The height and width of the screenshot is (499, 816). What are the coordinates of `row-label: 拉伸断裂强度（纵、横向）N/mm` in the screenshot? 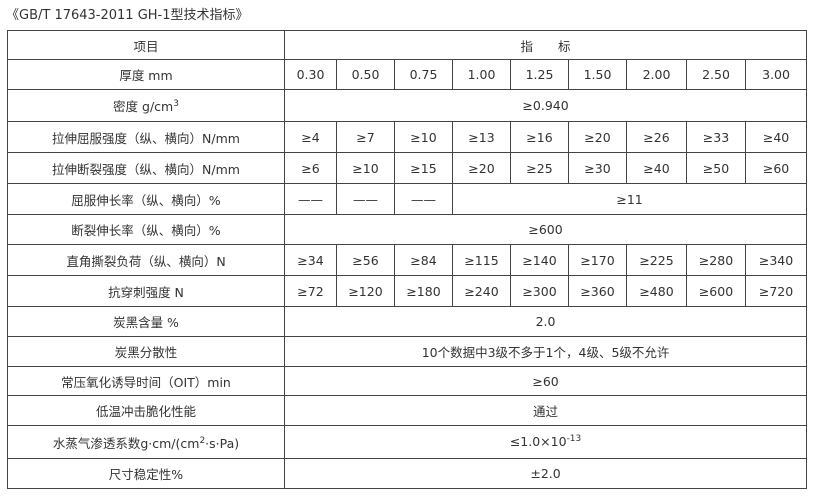 It's located at (146, 168).